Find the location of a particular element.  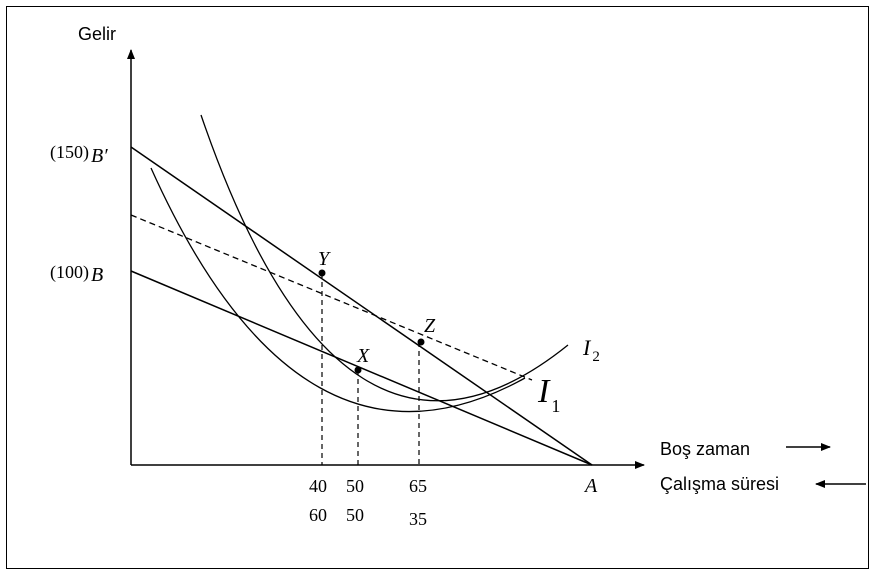

point-a-label: A is located at coordinates (590, 486).